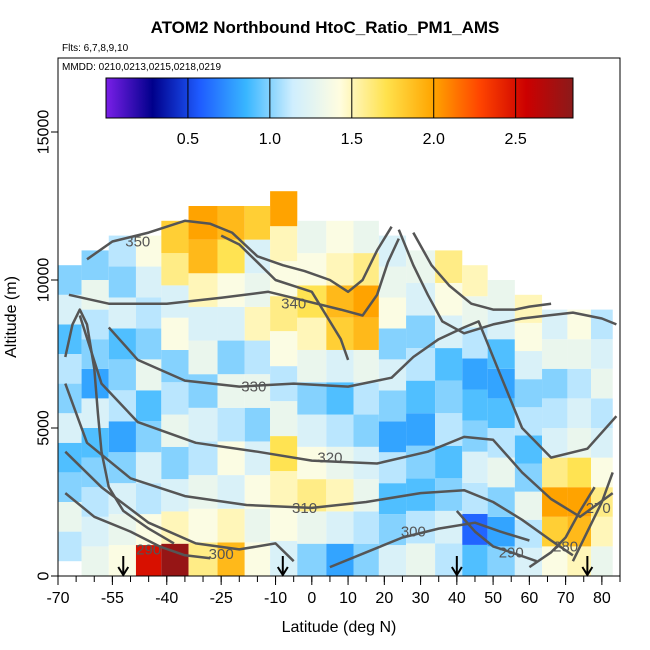  What do you see at coordinates (148, 549) in the screenshot?
I see `contour-label: 290` at bounding box center [148, 549].